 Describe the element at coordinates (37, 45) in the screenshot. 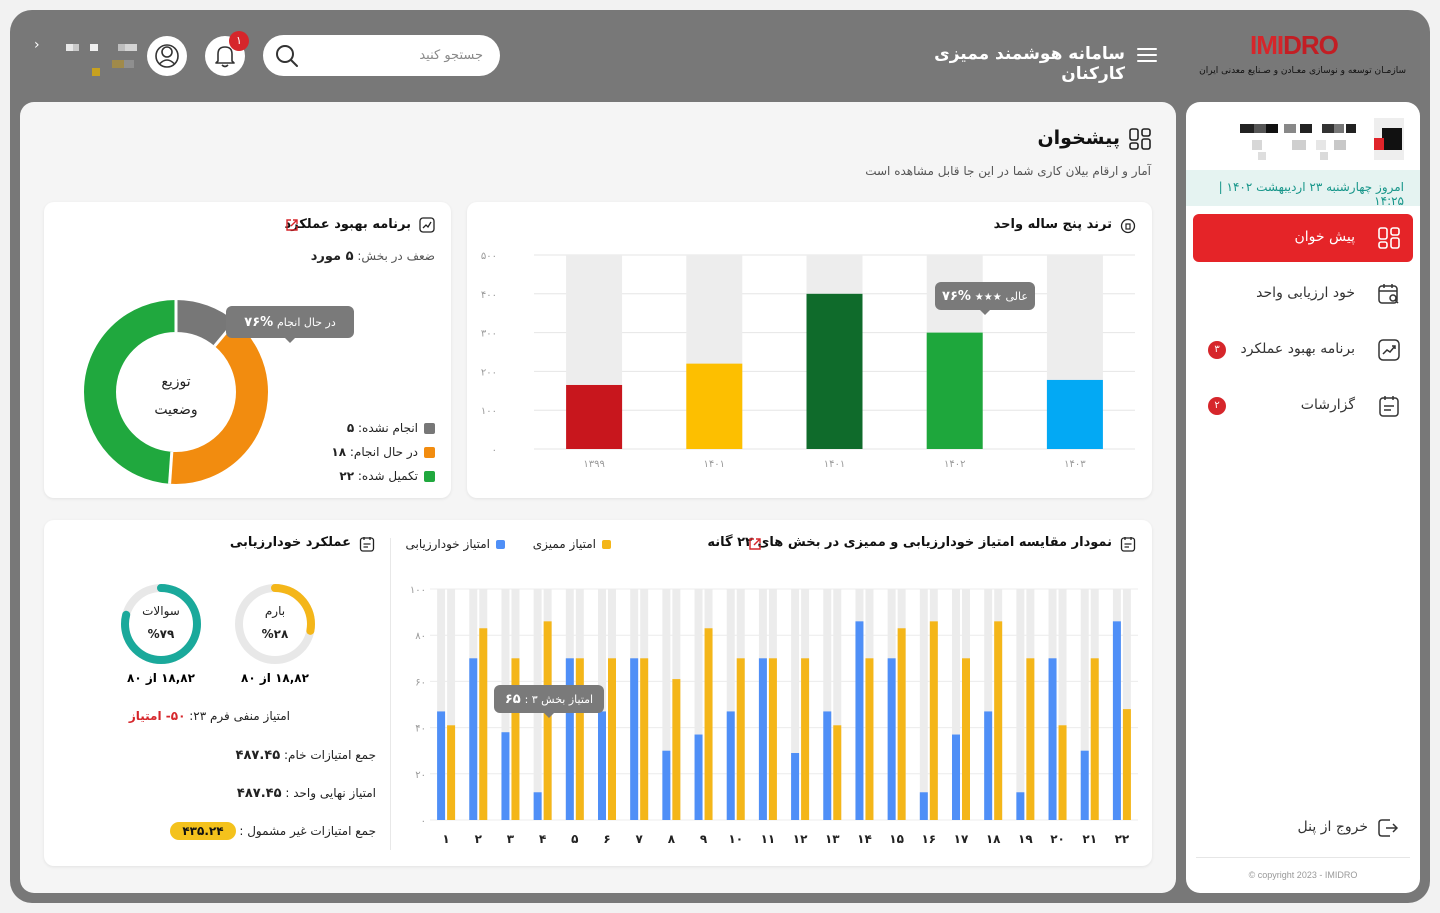

I see `chevron-left-icon: ›` at that location.